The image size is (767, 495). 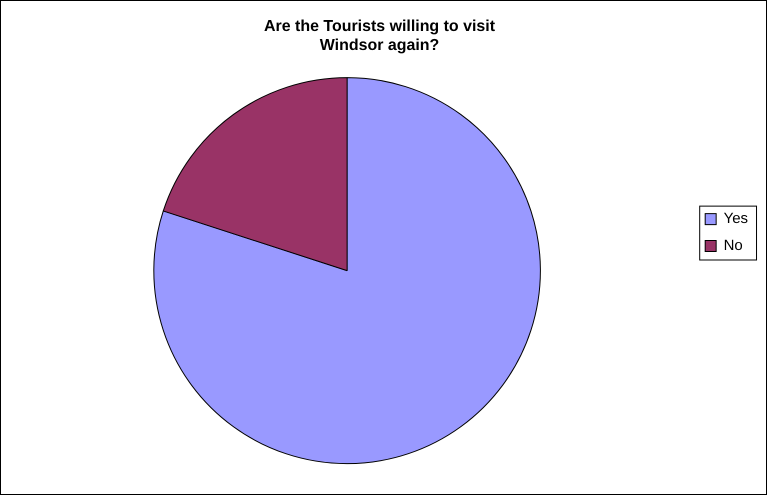 What do you see at coordinates (380, 36) in the screenshot?
I see `chart-title: Are the Tourists willing to visit Windsor again?` at bounding box center [380, 36].